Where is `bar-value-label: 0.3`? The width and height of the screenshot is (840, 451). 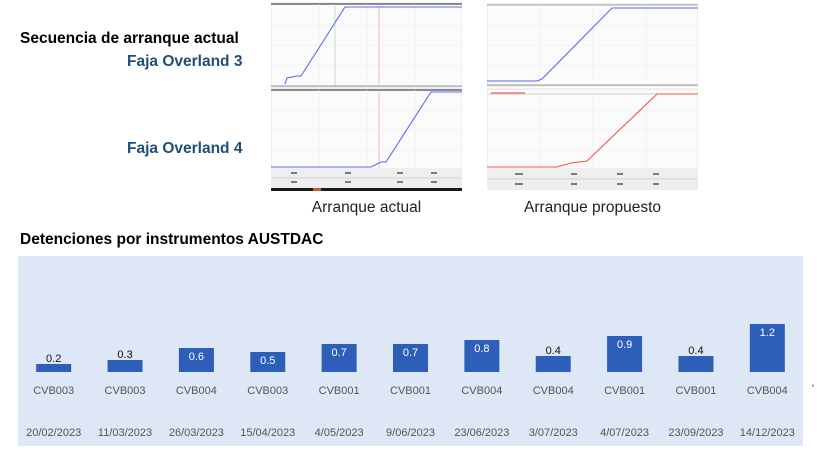
bar-value-label: 0.3 is located at coordinates (124, 355).